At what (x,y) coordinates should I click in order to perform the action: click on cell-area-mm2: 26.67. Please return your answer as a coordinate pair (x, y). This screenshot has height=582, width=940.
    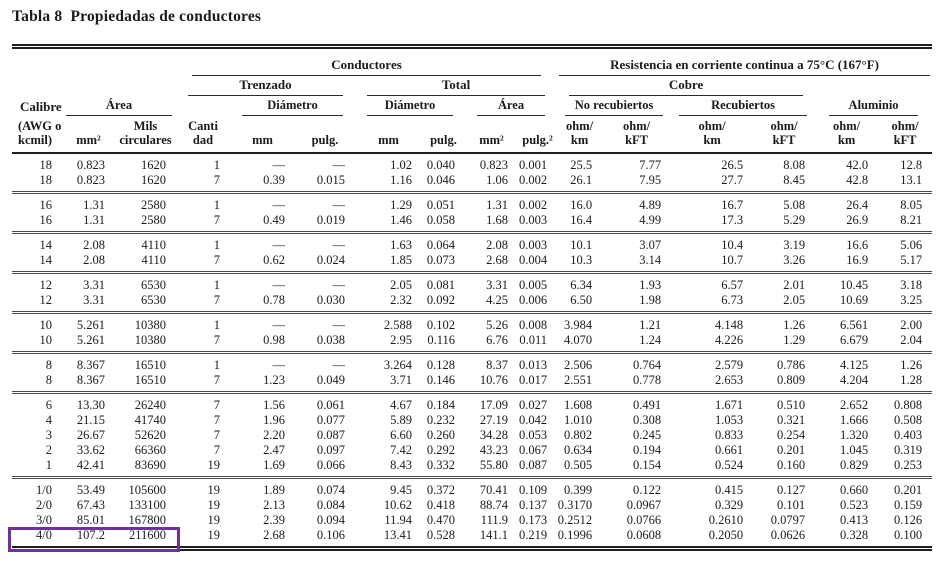
    Looking at the image, I should click on (90, 435).